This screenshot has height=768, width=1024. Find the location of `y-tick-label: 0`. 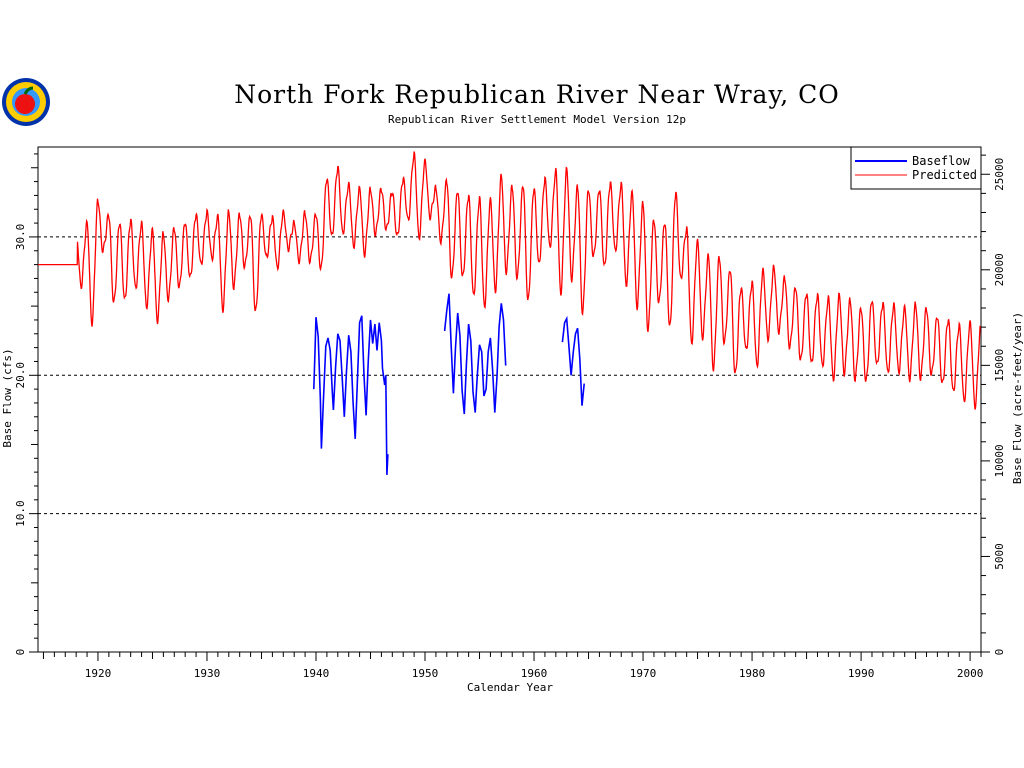

y-tick-label: 0 is located at coordinates (20, 652).